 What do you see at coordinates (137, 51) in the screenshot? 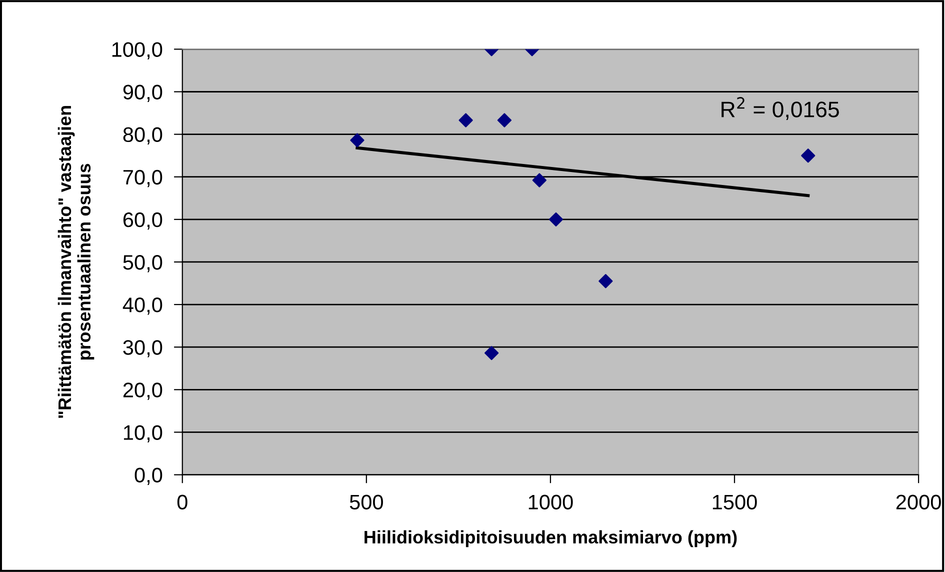
I see `y-tick-label: 100,0` at bounding box center [137, 51].